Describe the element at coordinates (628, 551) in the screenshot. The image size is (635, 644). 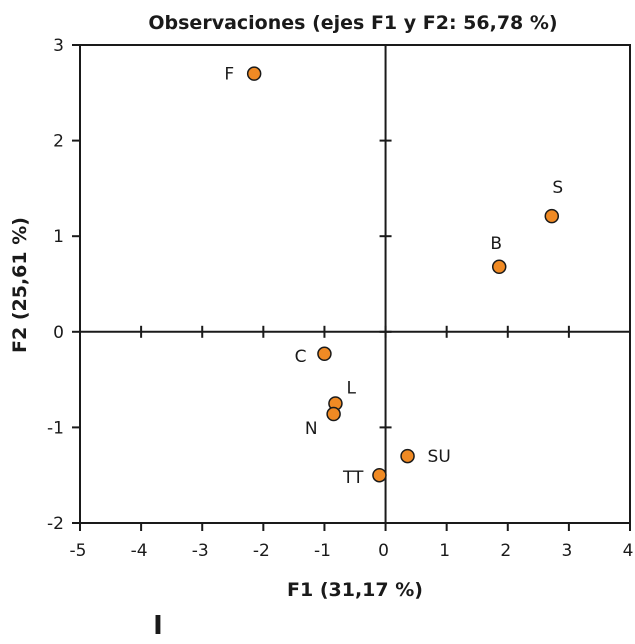
I see `x-tick-label: 4` at that location.